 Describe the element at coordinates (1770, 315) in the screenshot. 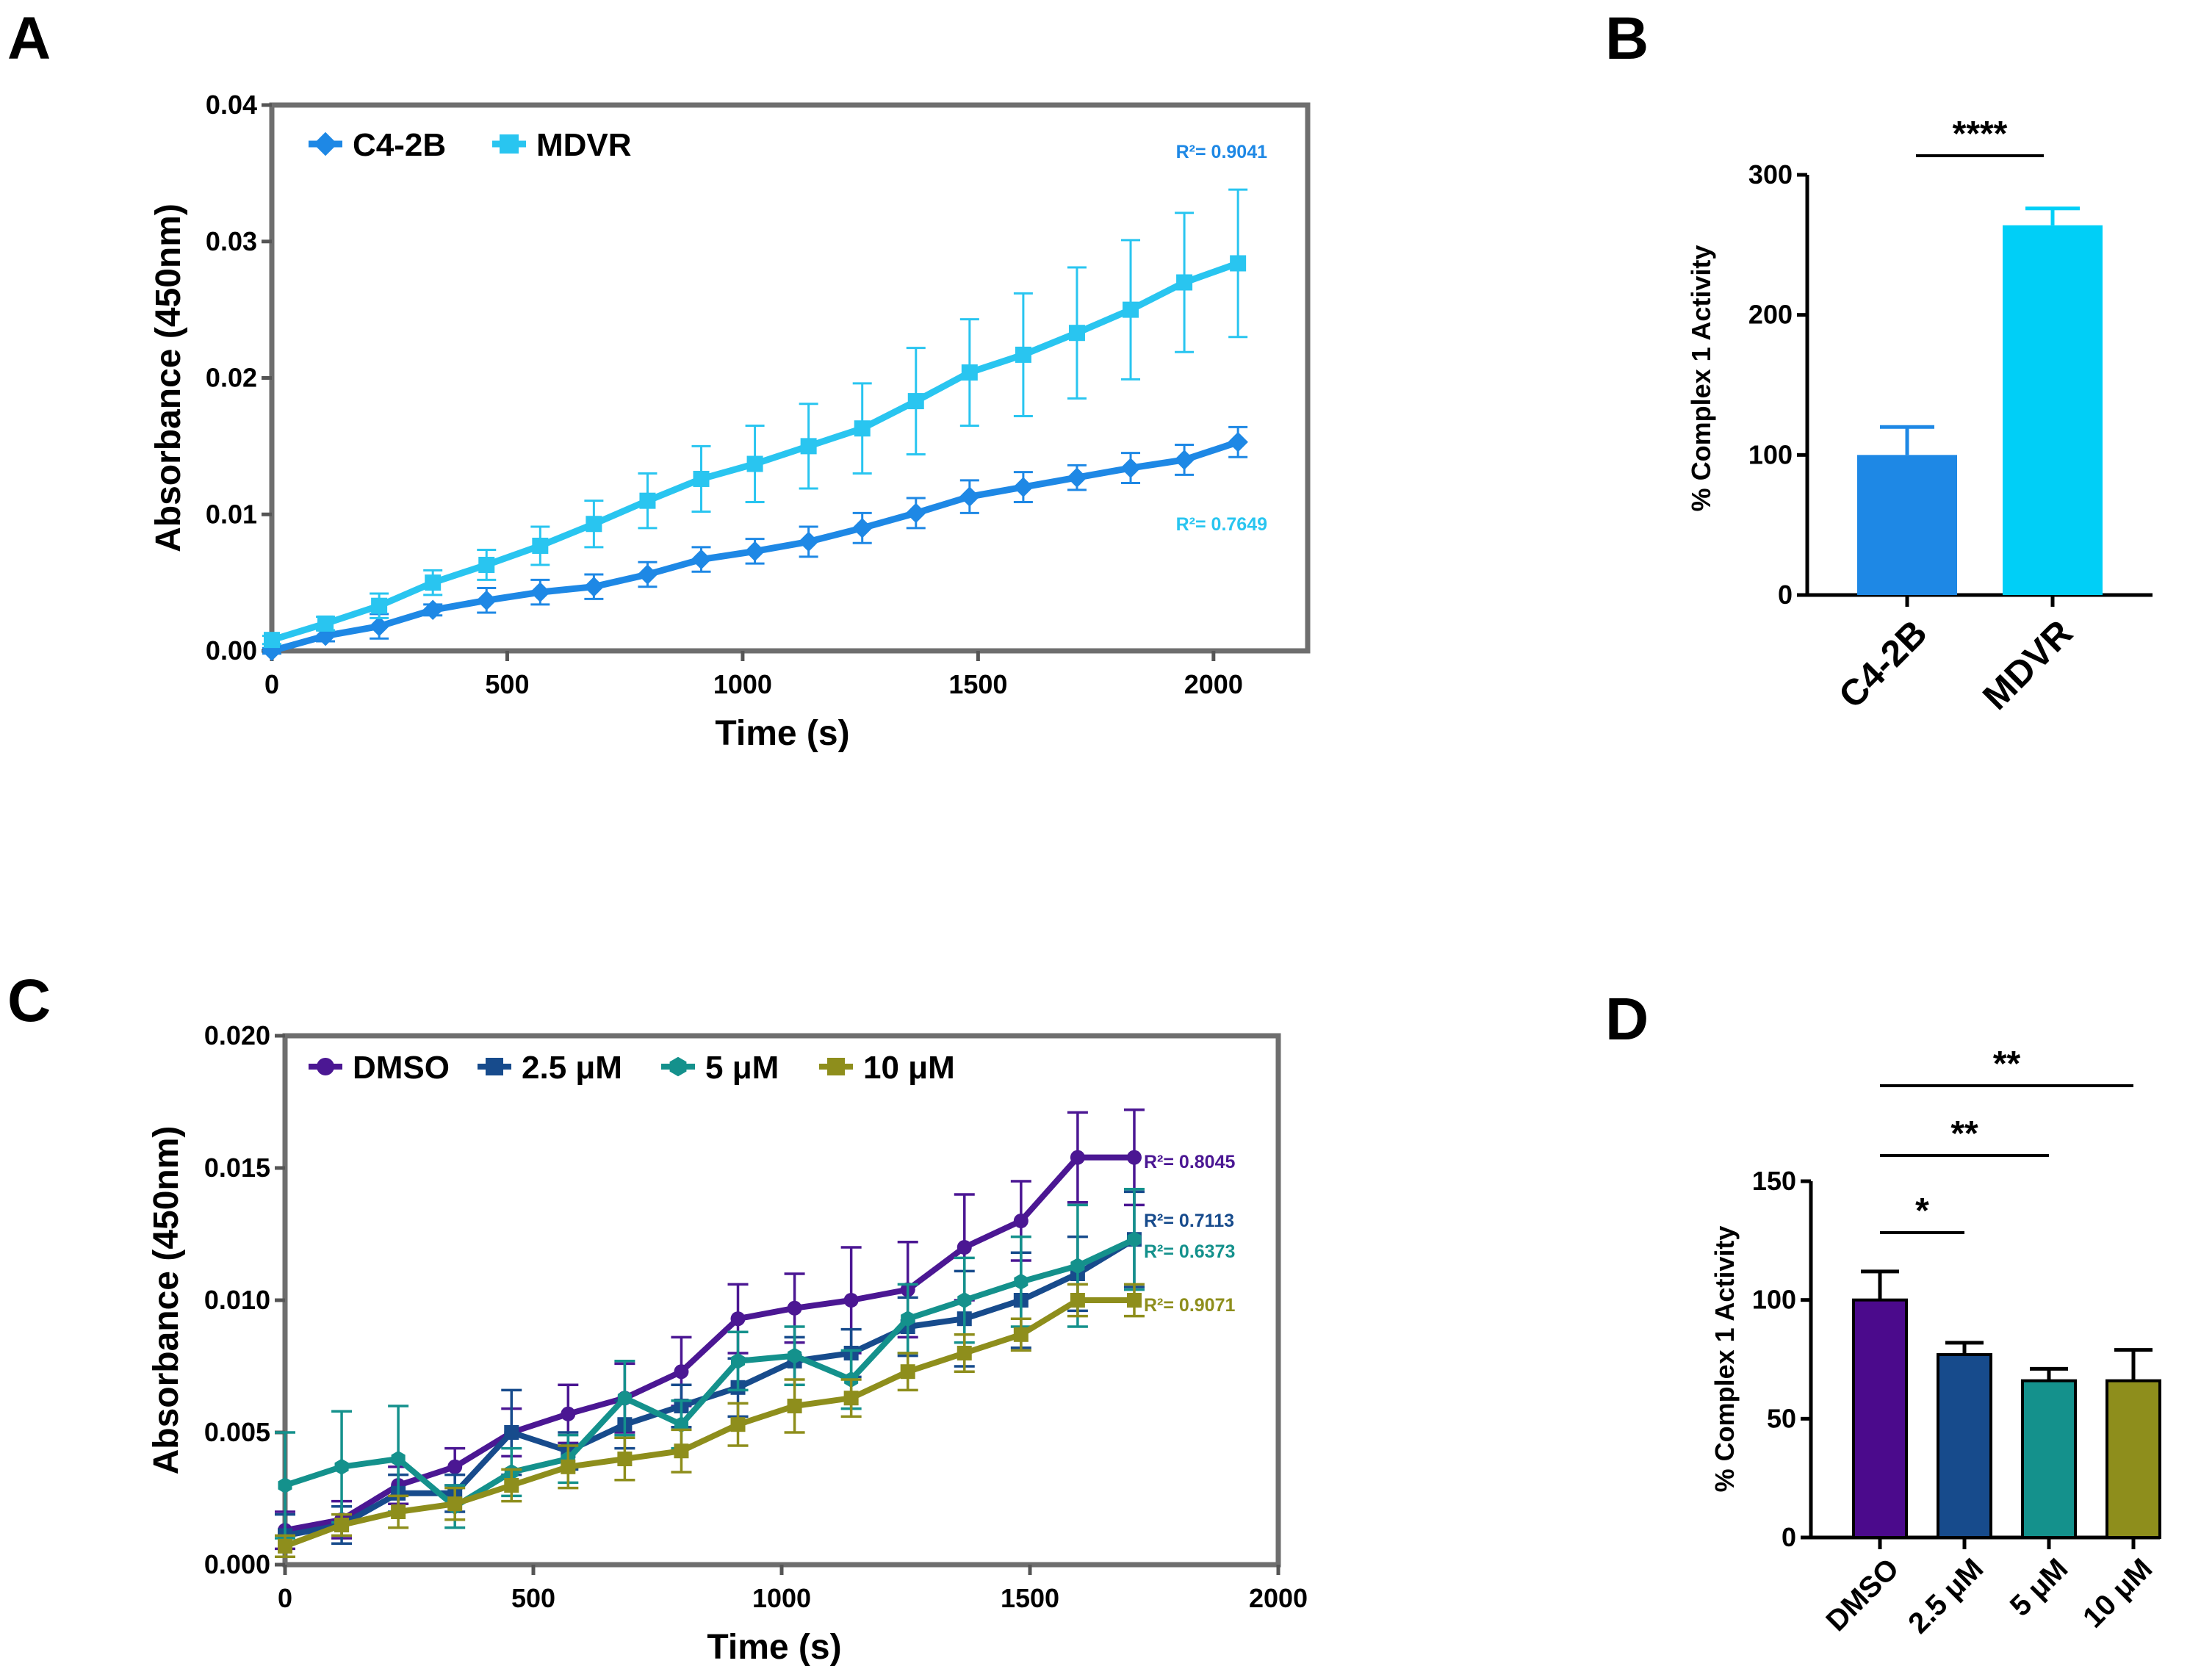

I see `y-tick-label: 200` at that location.